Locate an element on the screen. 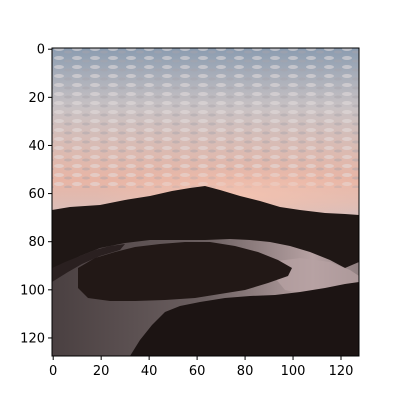 This screenshot has height=400, width=400. x-tick-label: 60 is located at coordinates (197, 371).